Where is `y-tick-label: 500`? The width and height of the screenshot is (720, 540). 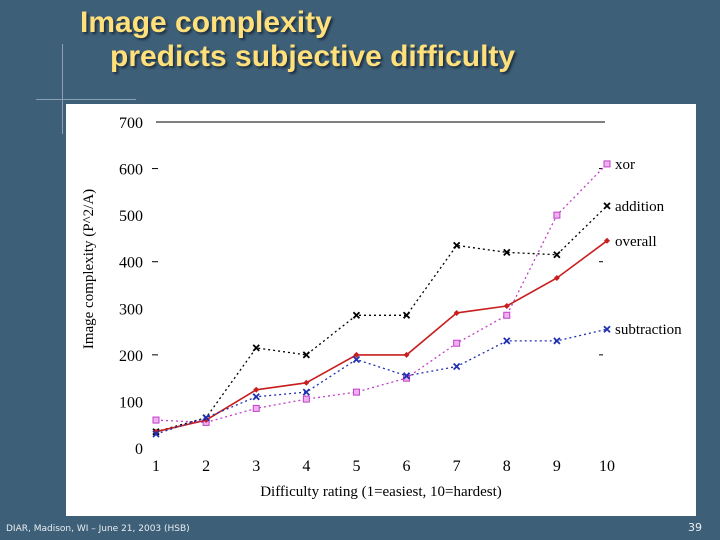 y-tick-label: 500 is located at coordinates (131, 216).